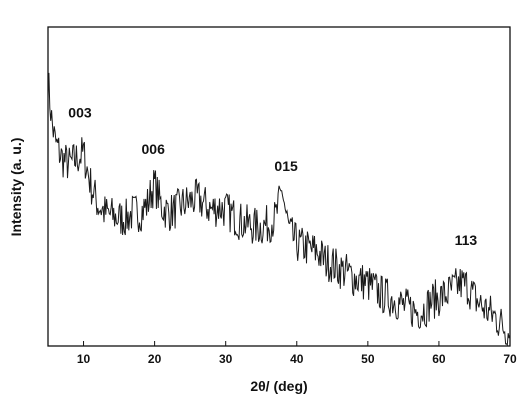 Image resolution: width=522 pixels, height=407 pixels. What do you see at coordinates (226, 359) in the screenshot?
I see `x-tick-label: 30` at bounding box center [226, 359].